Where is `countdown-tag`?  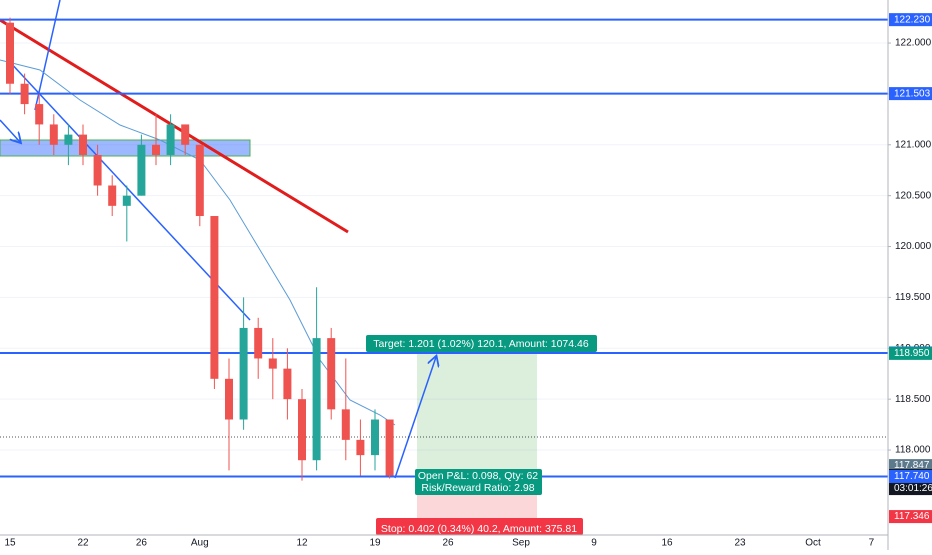 countdown-tag is located at coordinates (910, 489).